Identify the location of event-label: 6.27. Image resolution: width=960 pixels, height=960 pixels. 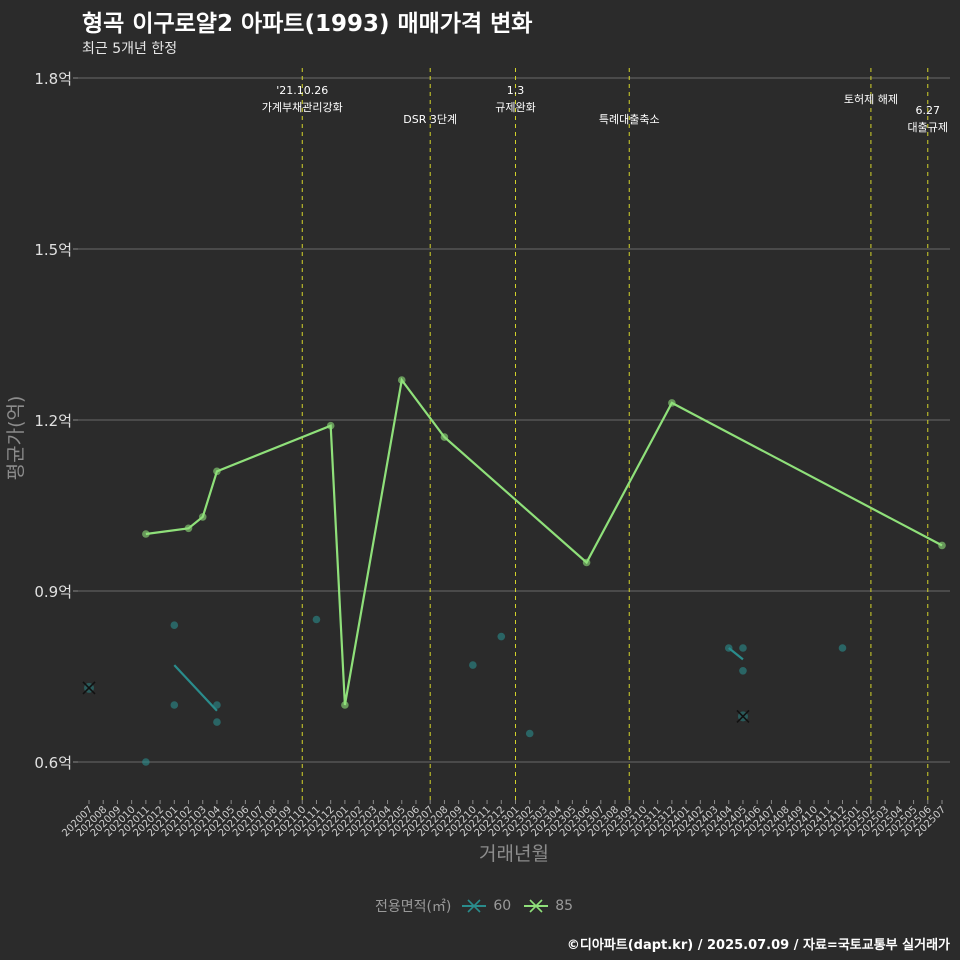
(928, 110).